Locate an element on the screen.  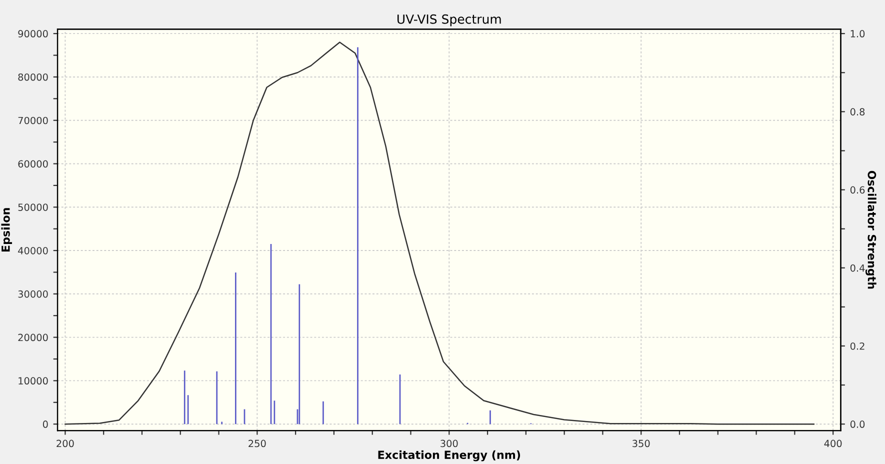
y-tick-label: 80000 is located at coordinates (33, 77).